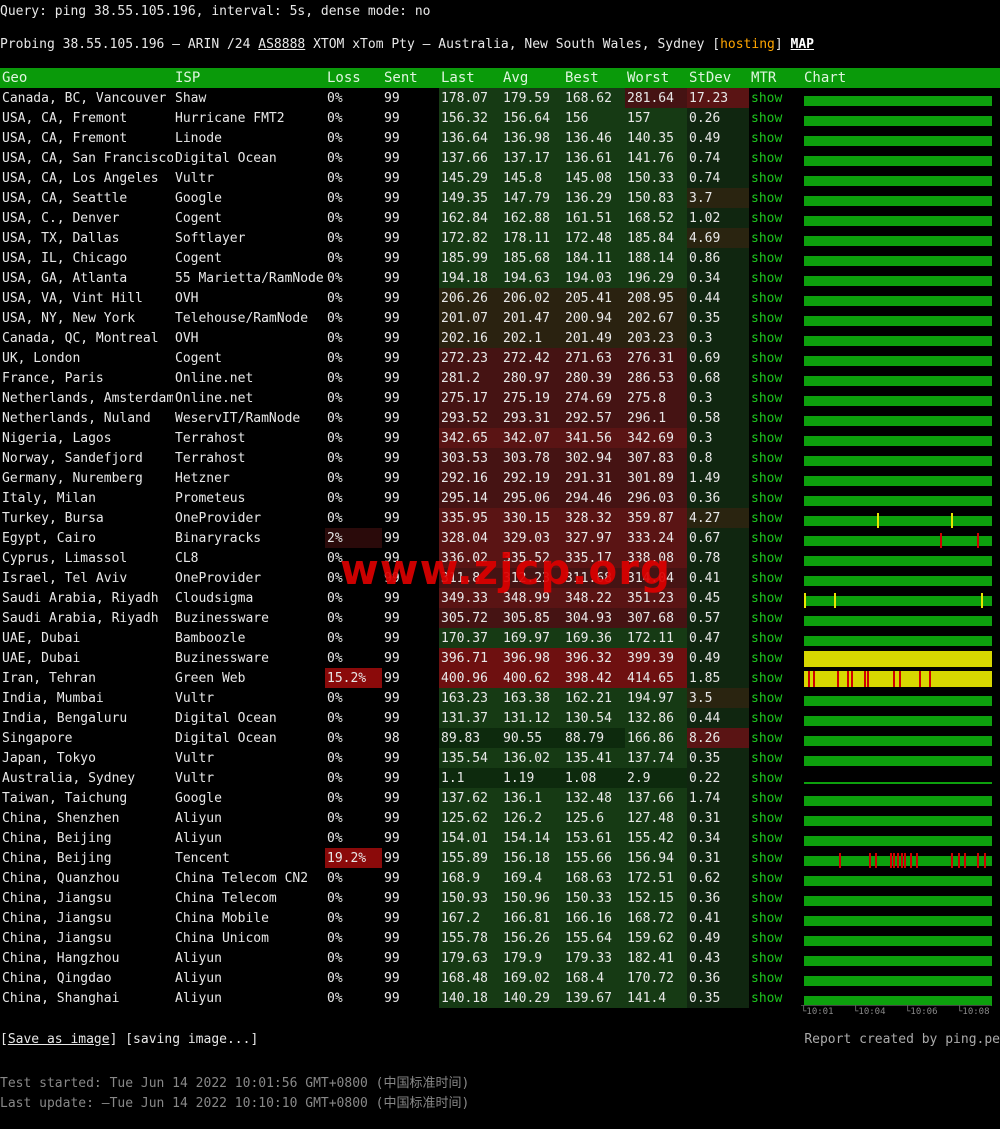  Describe the element at coordinates (53, 698) in the screenshot. I see `geo-cell: India, Mumbai` at that location.